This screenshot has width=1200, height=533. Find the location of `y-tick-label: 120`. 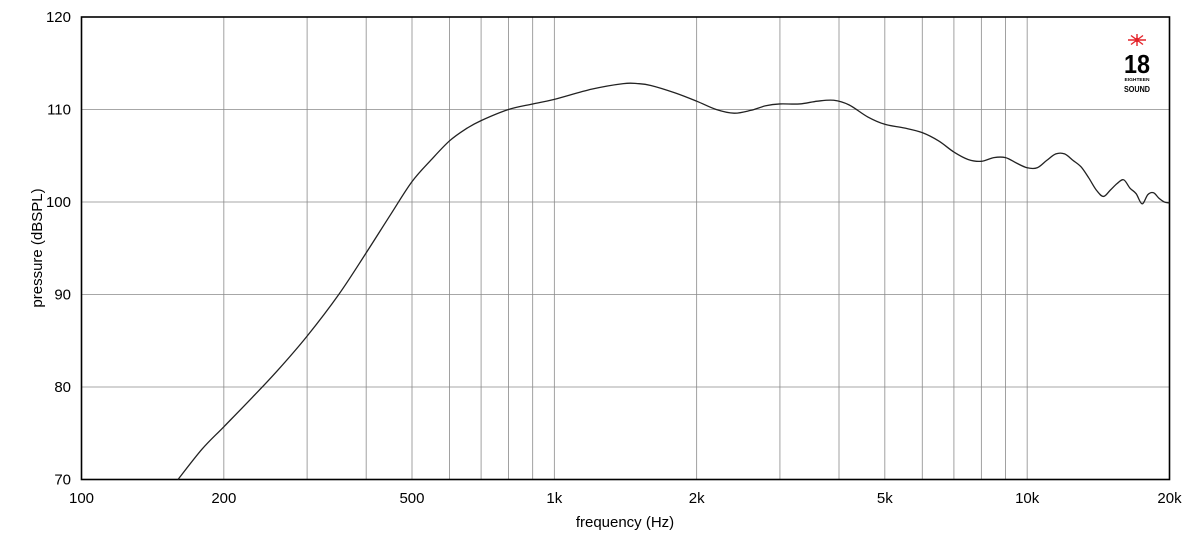

y-tick-label: 120 is located at coordinates (58, 17).